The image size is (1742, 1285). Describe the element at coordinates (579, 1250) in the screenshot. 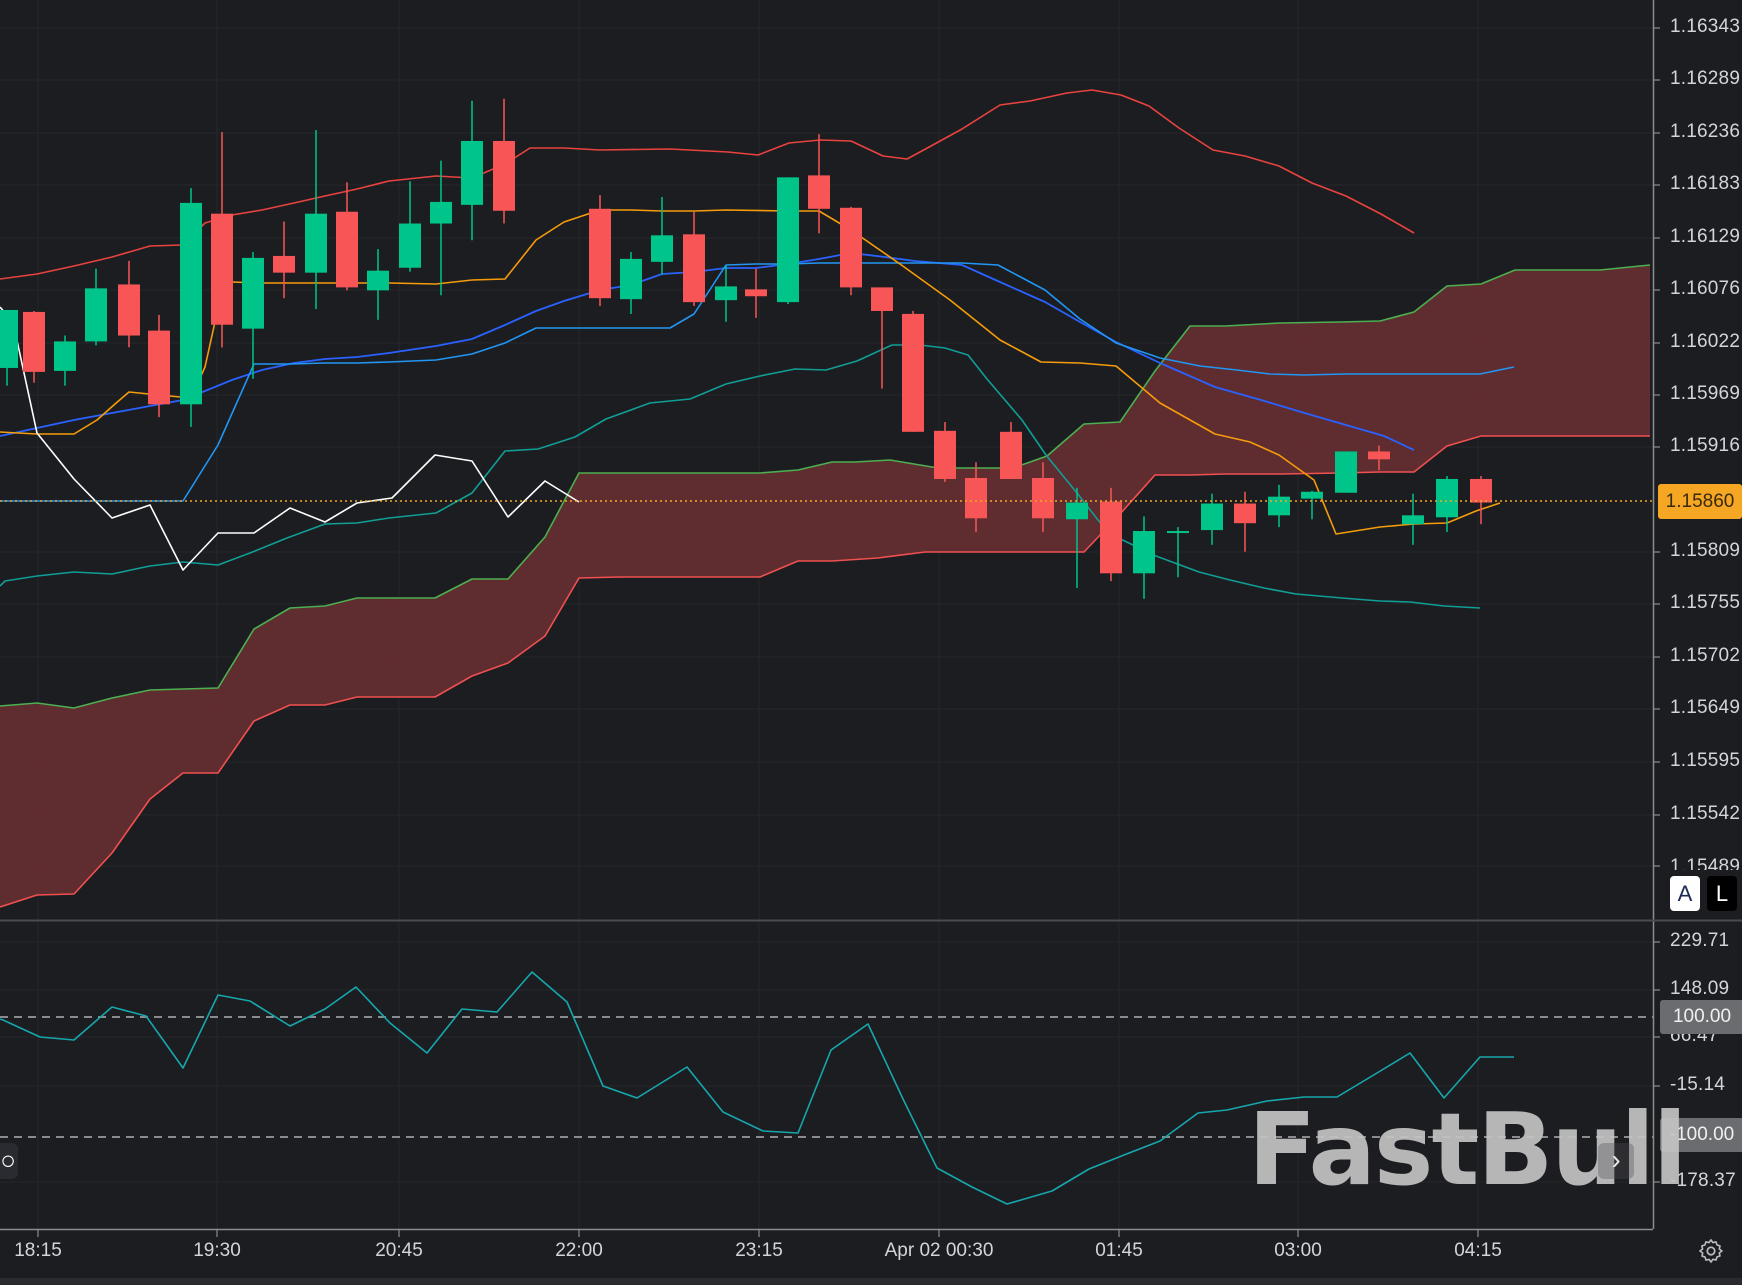

I see `time-tick-label: 22:00` at that location.